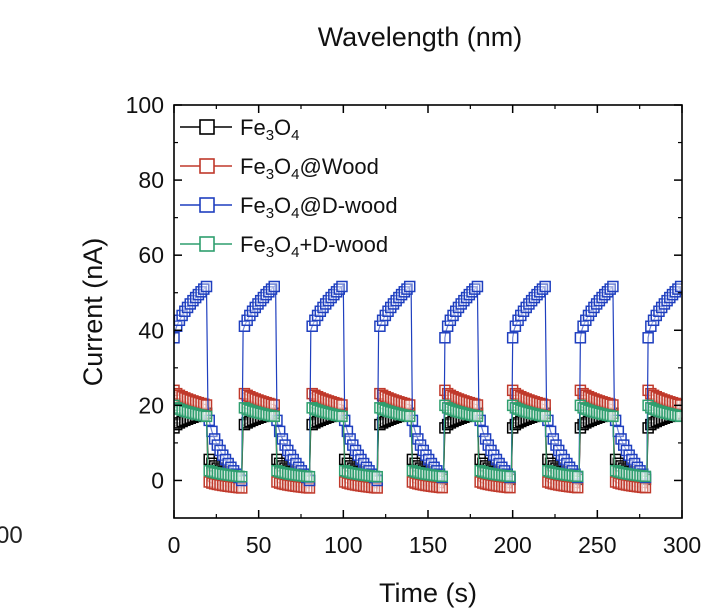 Image resolution: width=706 pixels, height=615 pixels. Describe the element at coordinates (420, 37) in the screenshot. I see `top-axis-title: Wavelength (nm)` at that location.